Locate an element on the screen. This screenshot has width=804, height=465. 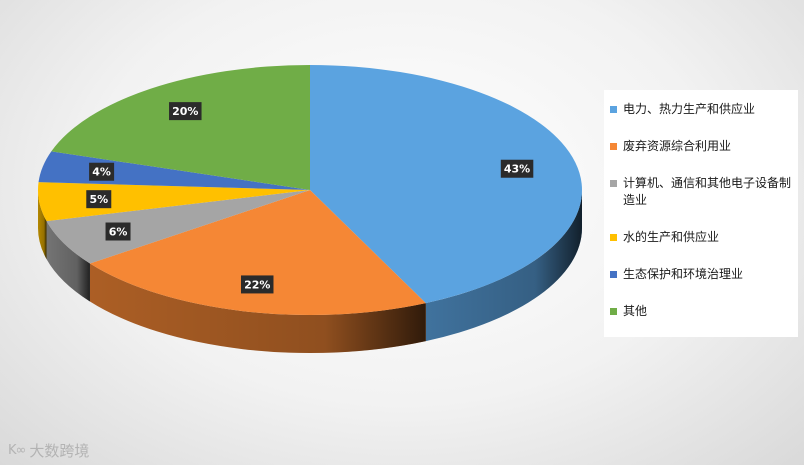
data-label-text-3: 6% is located at coordinates (118, 232).